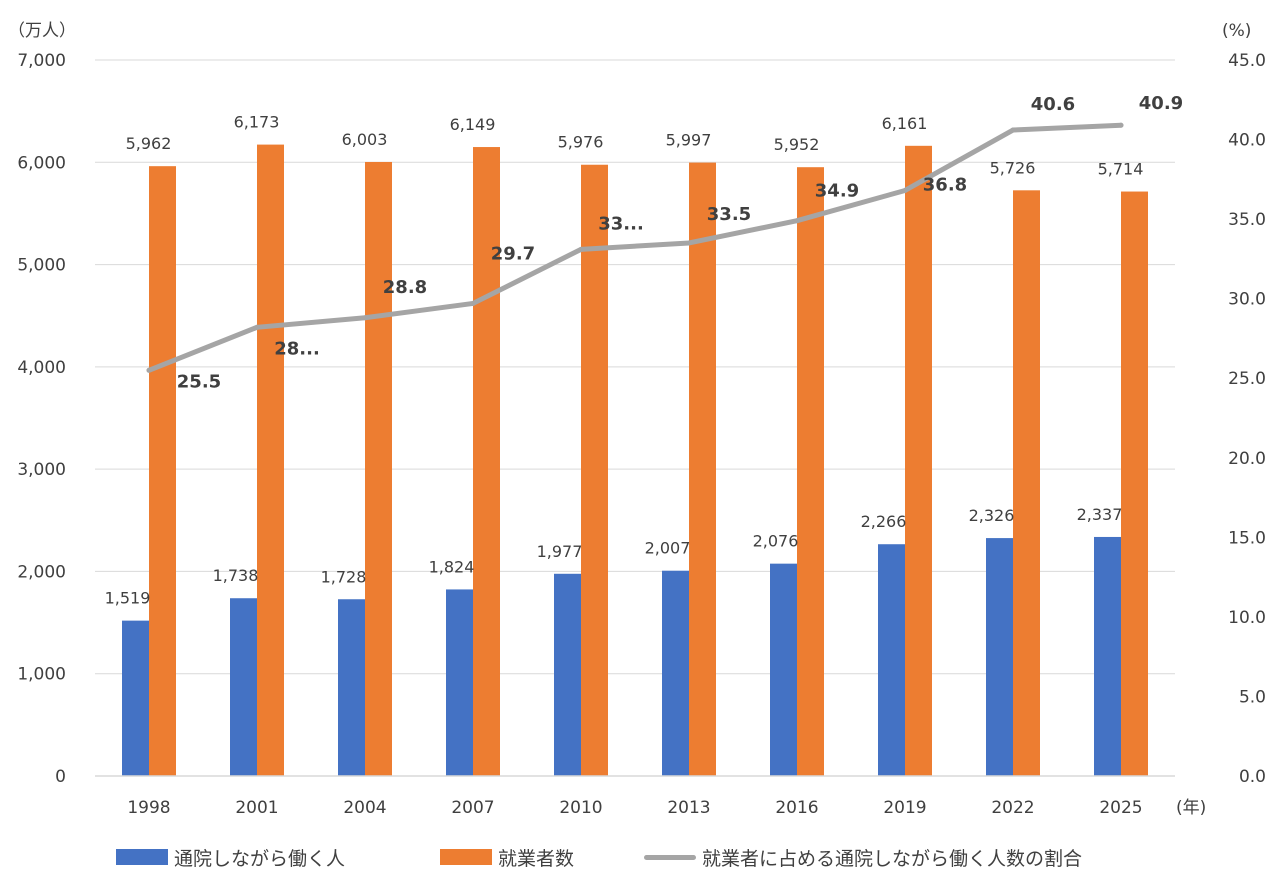  What do you see at coordinates (1247, 379) in the screenshot?
I see `right-tick-label: 25.0` at bounding box center [1247, 379].